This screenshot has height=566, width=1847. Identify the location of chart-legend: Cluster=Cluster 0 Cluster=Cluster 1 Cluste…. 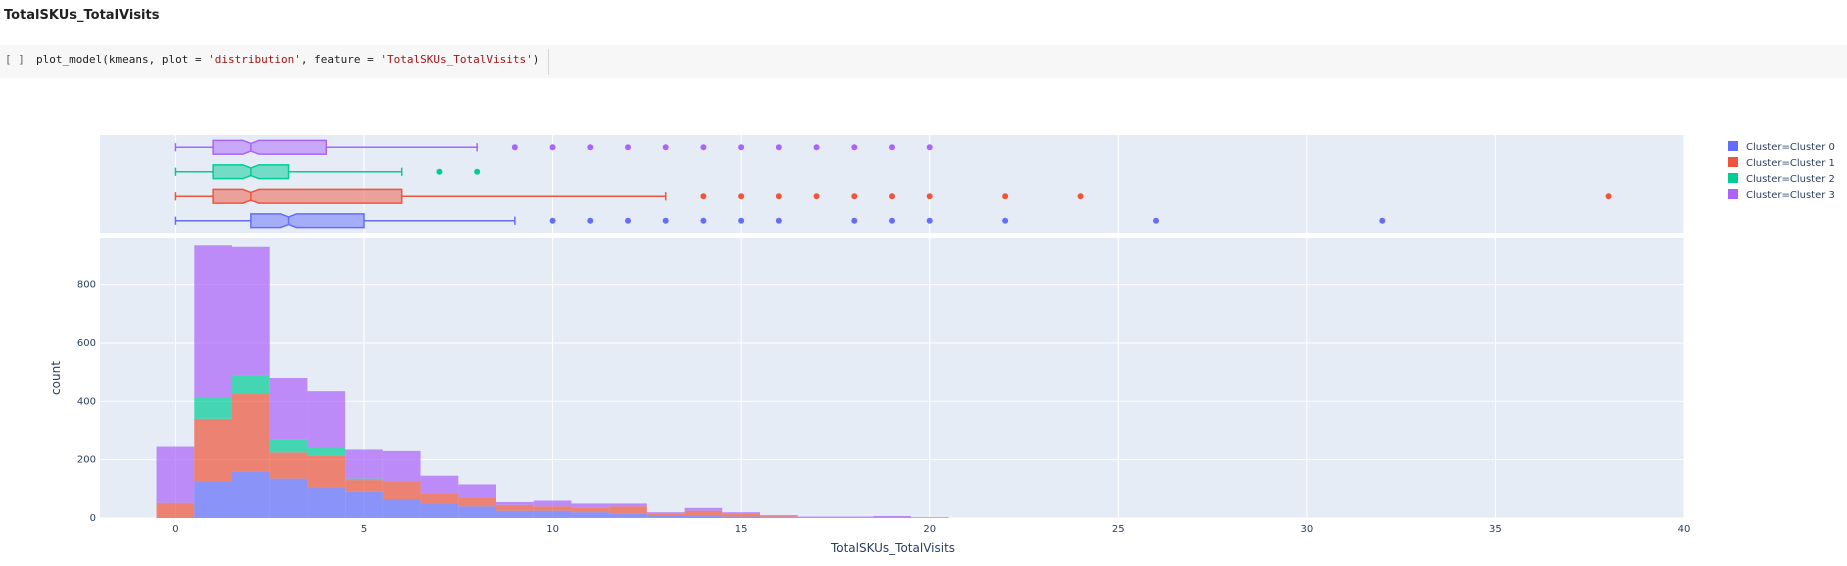
(1781, 171).